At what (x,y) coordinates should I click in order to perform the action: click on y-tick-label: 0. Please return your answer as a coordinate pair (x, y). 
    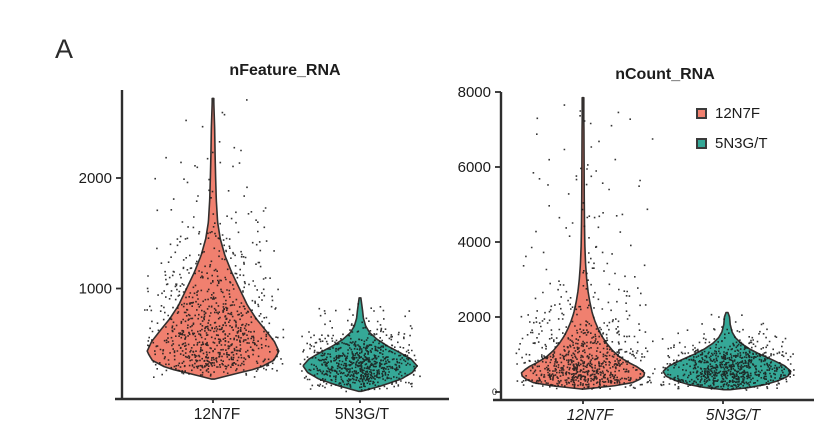
    Looking at the image, I should click on (494, 392).